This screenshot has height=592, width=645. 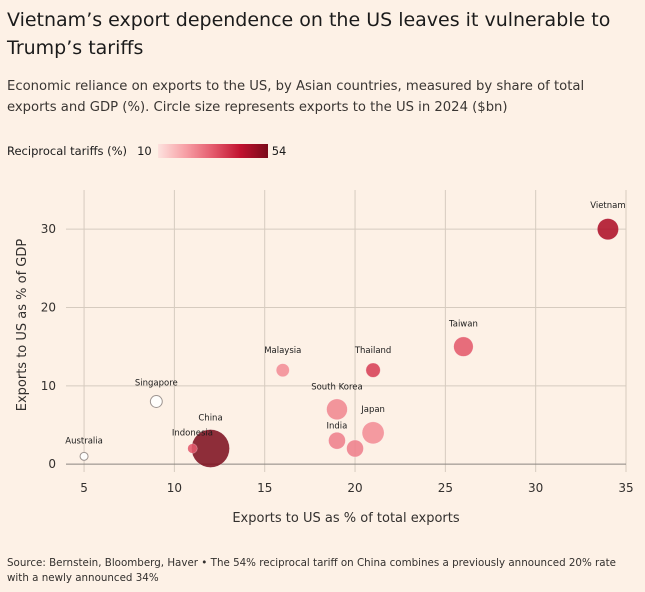 I want to click on x-tick-label: 30, so click(x=535, y=488).